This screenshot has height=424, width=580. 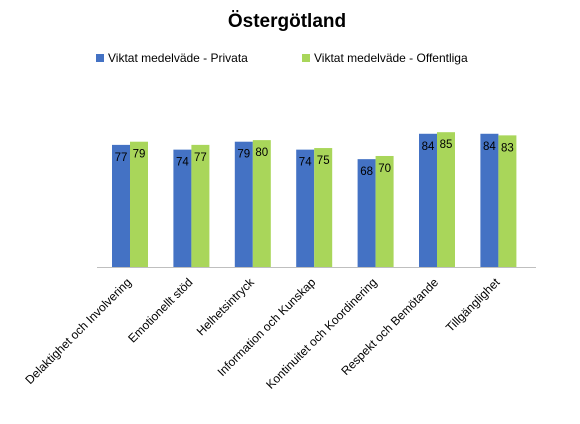 What do you see at coordinates (305, 163) in the screenshot?
I see `data-label-information-och-kunskap-privata: 74` at bounding box center [305, 163].